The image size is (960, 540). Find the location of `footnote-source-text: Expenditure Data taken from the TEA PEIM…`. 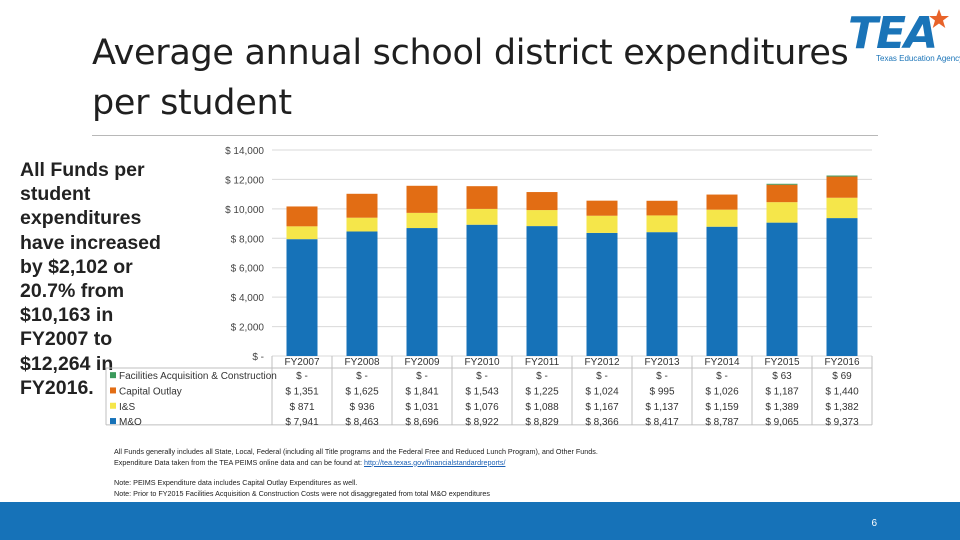

footnote-source-text: Expenditure Data taken from the TEA PEIM… is located at coordinates (238, 462).